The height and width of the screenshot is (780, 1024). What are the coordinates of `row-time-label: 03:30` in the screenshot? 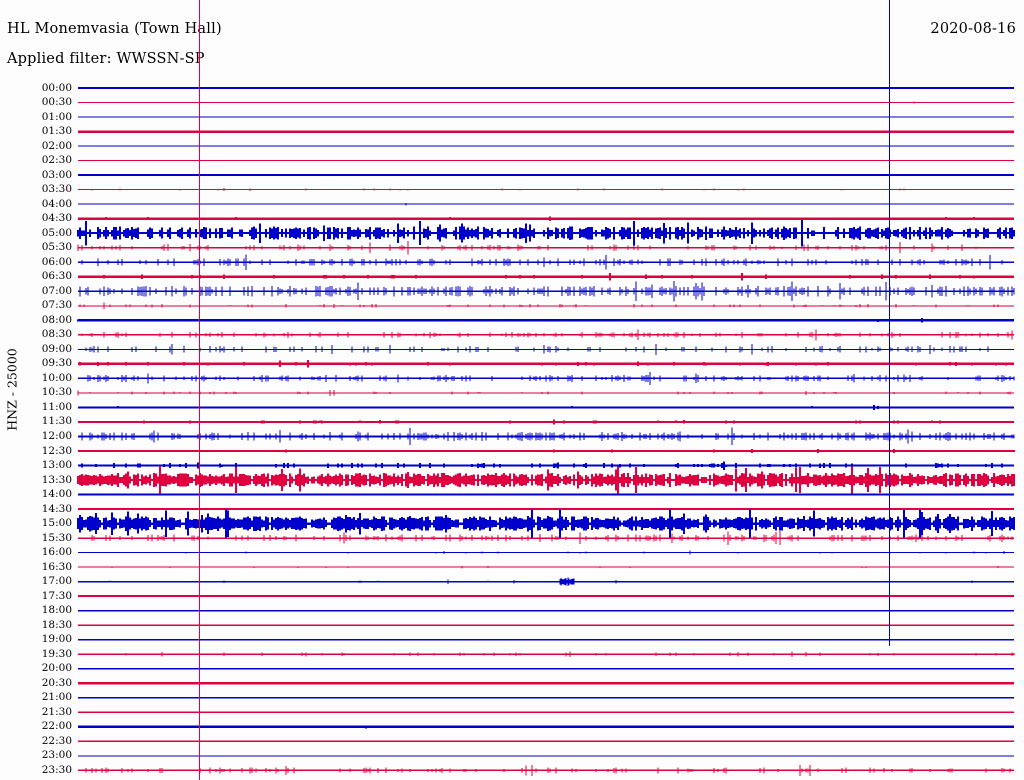 It's located at (56, 189).